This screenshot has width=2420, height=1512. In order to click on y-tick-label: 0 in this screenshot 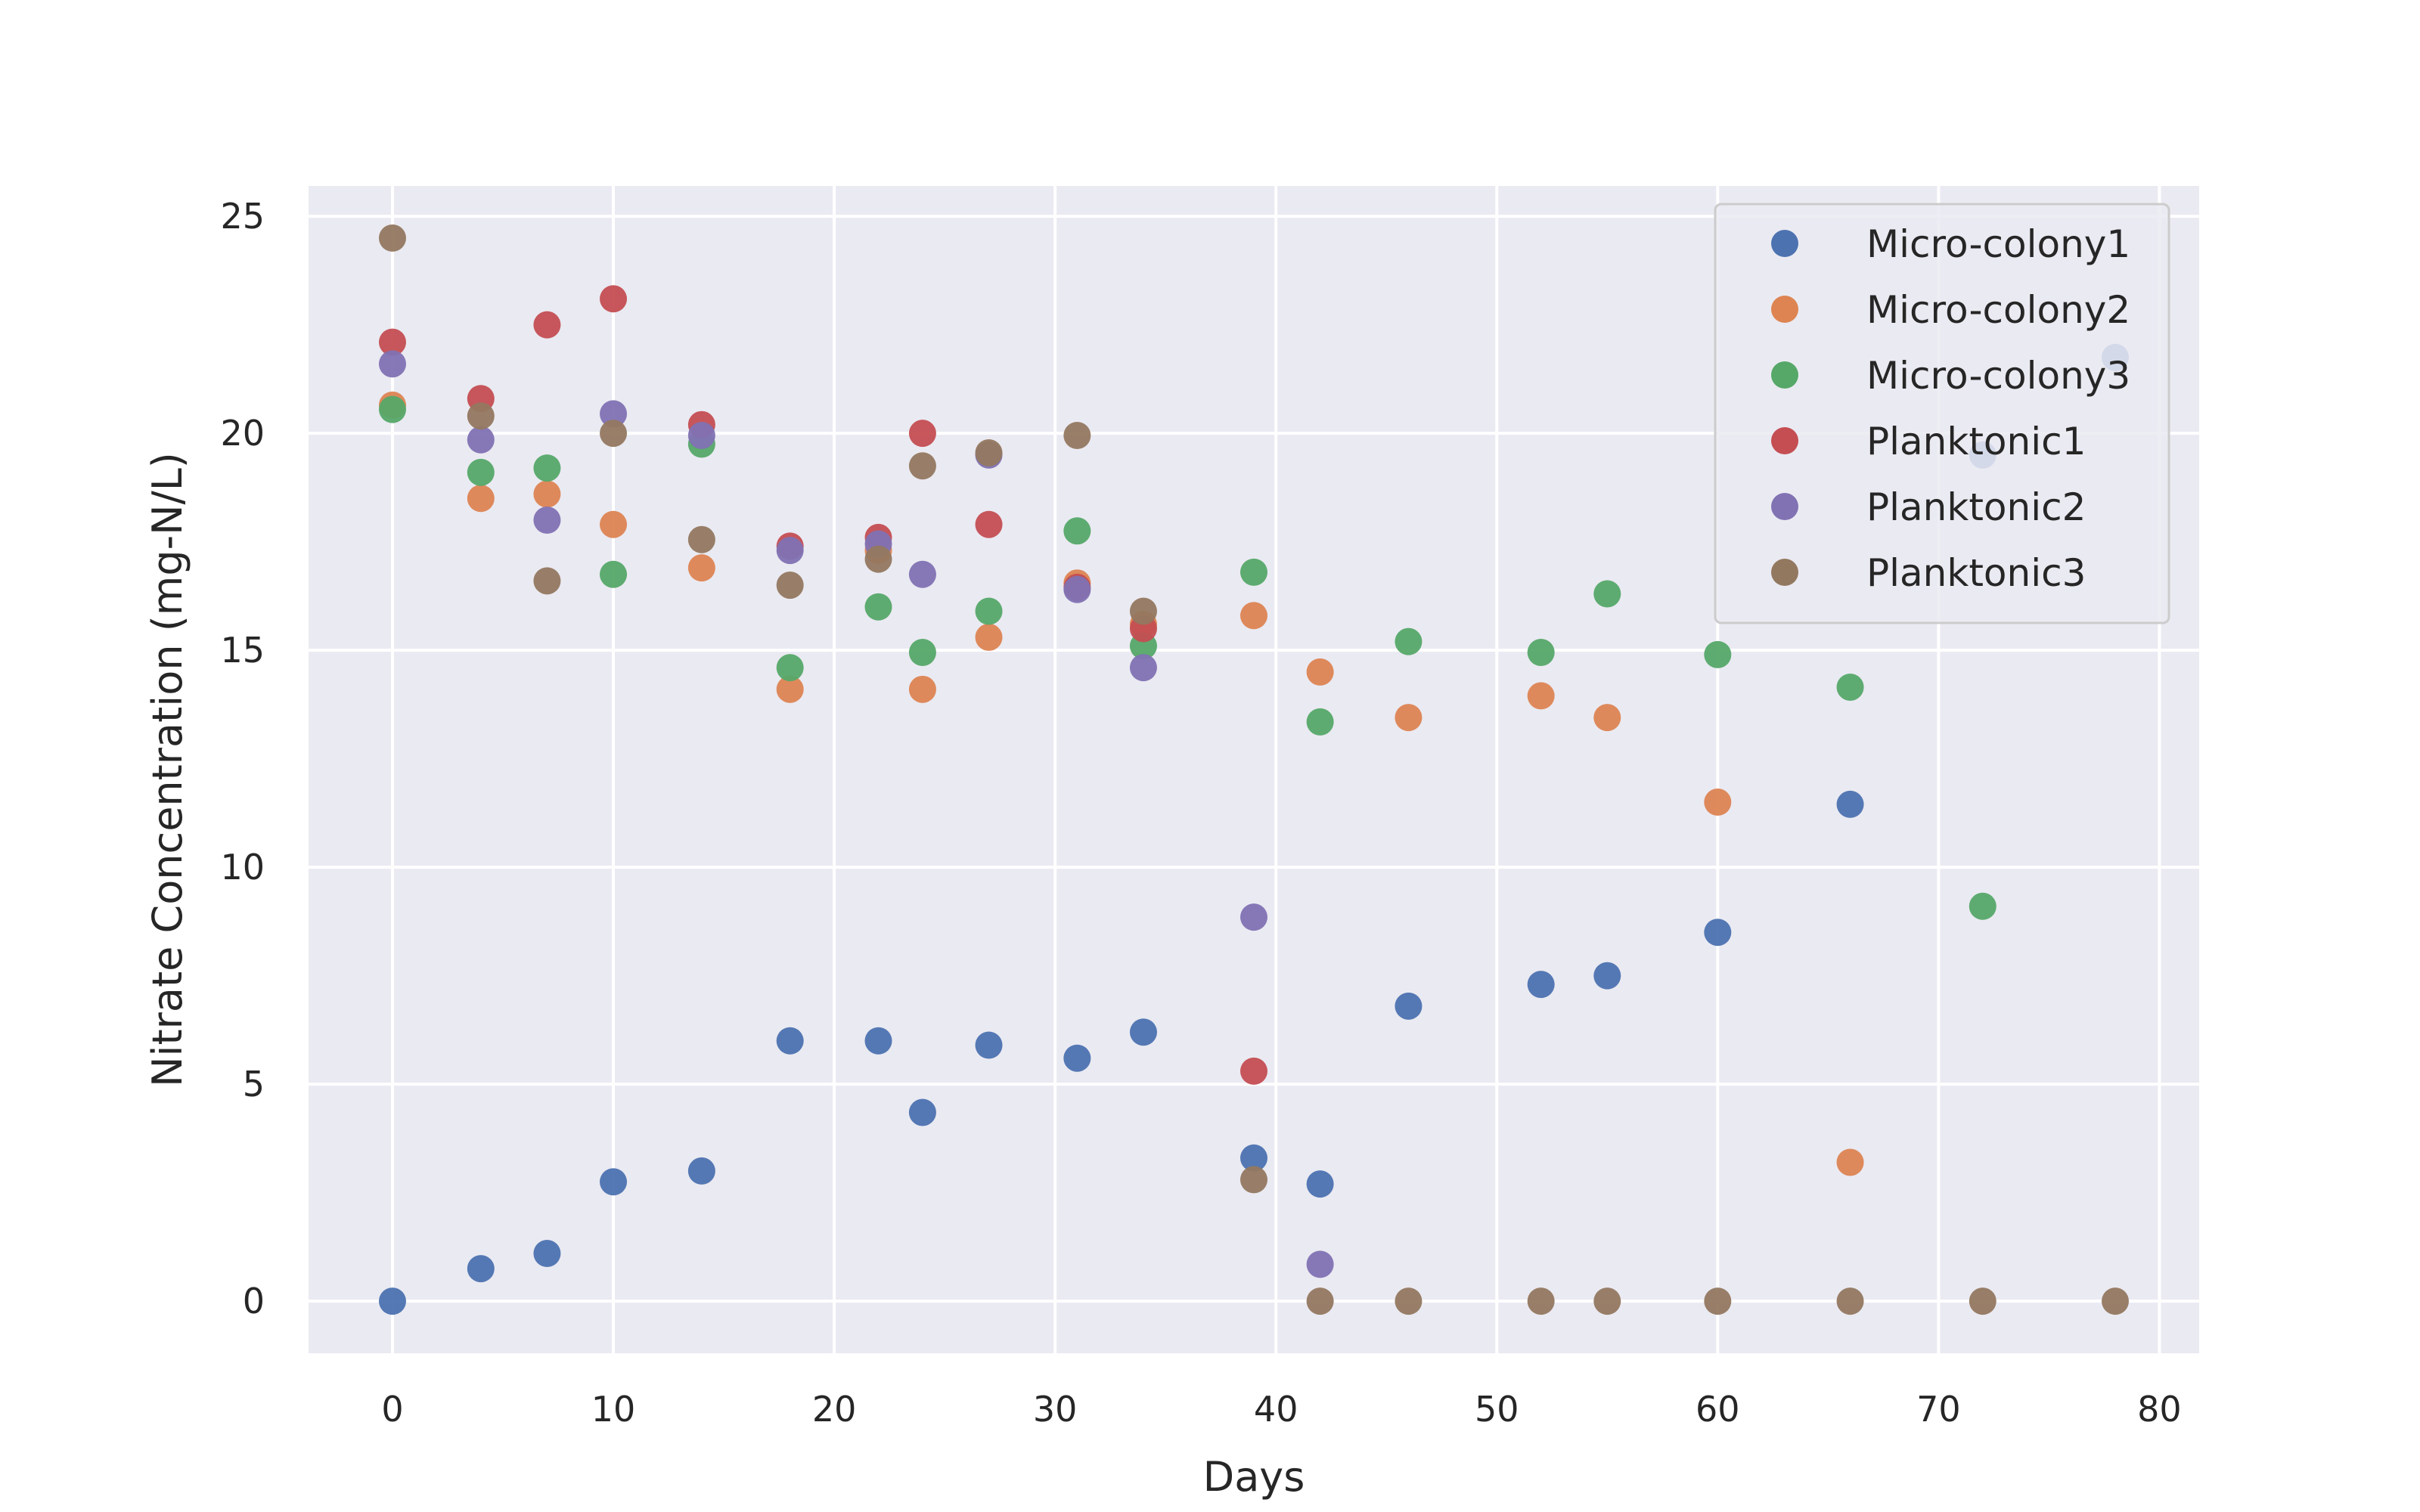, I will do `click(254, 1301)`.